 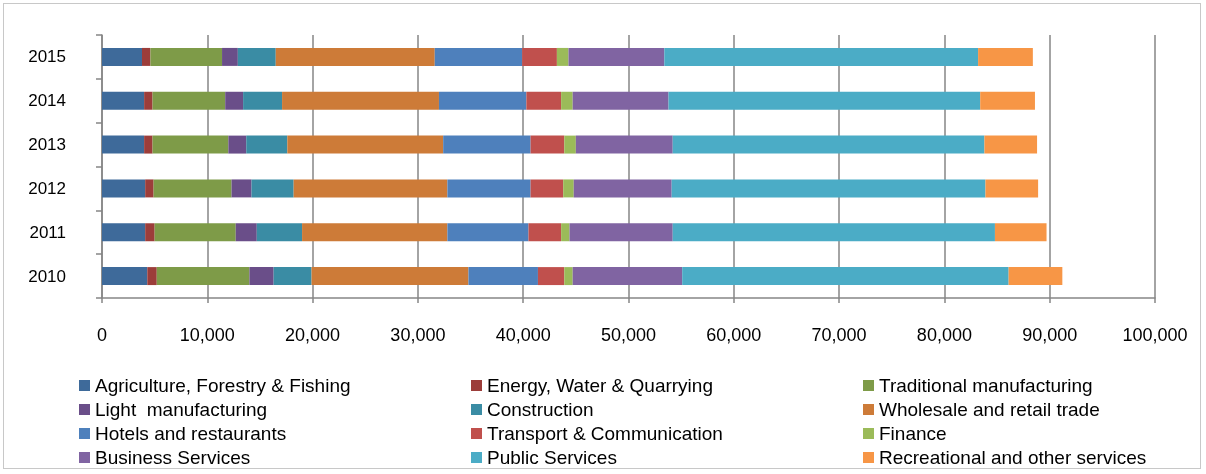 What do you see at coordinates (1050, 335) in the screenshot?
I see `x-tick-label: 90,000` at bounding box center [1050, 335].